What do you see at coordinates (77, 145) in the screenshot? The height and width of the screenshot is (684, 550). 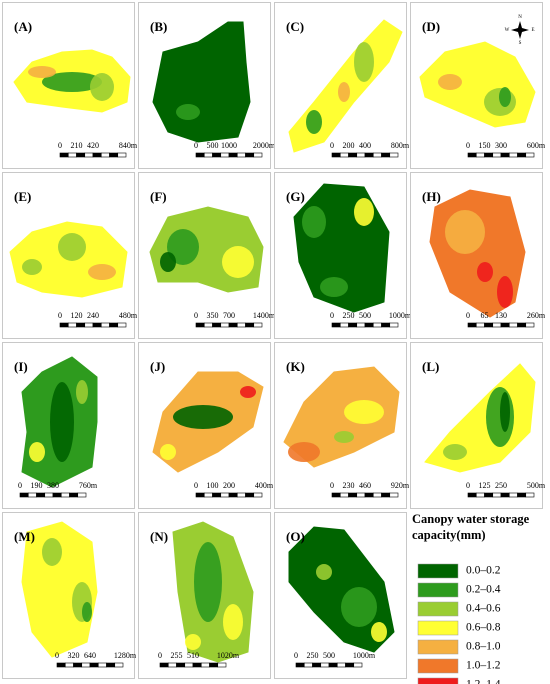 I see `scale-label: 210` at bounding box center [77, 145].